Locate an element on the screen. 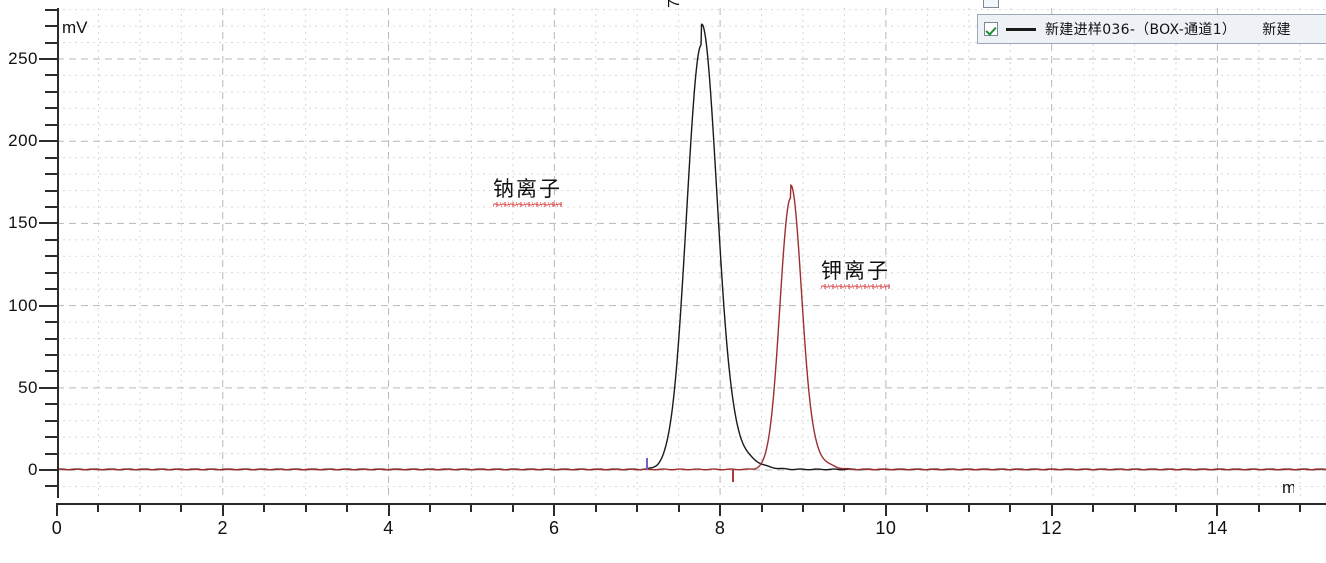 The width and height of the screenshot is (1326, 563). y-axis-unit-label: mV is located at coordinates (75, 27).